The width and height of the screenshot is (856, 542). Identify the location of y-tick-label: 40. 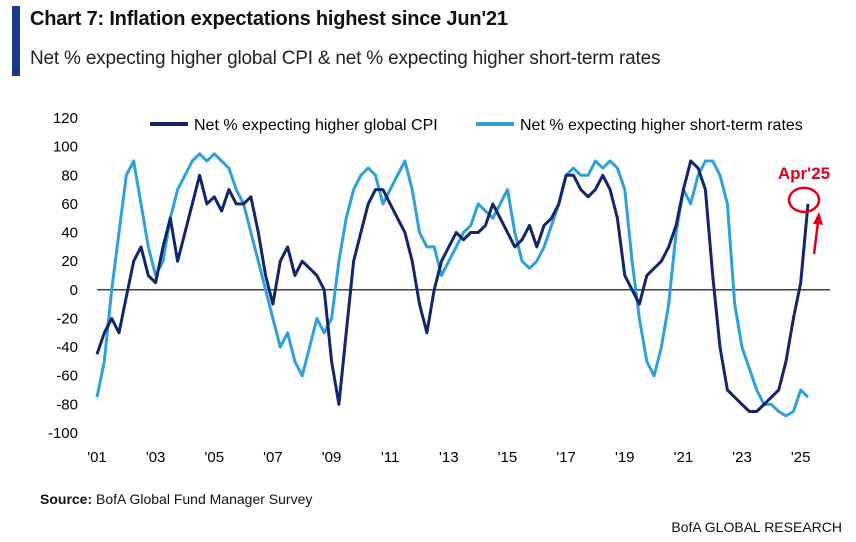
(69, 233).